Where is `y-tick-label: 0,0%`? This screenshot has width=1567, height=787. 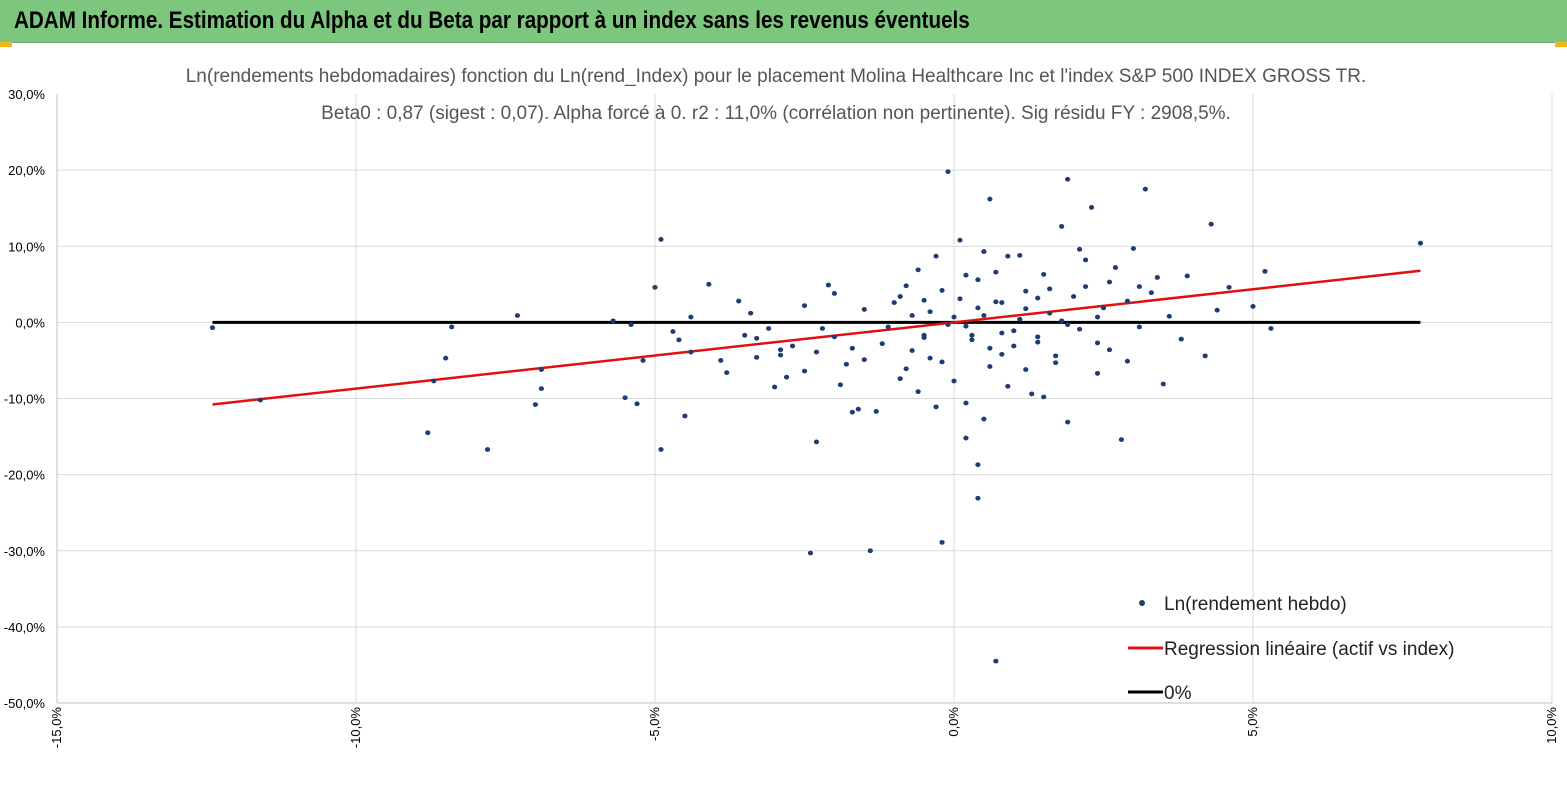
y-tick-label: 0,0% is located at coordinates (30, 322).